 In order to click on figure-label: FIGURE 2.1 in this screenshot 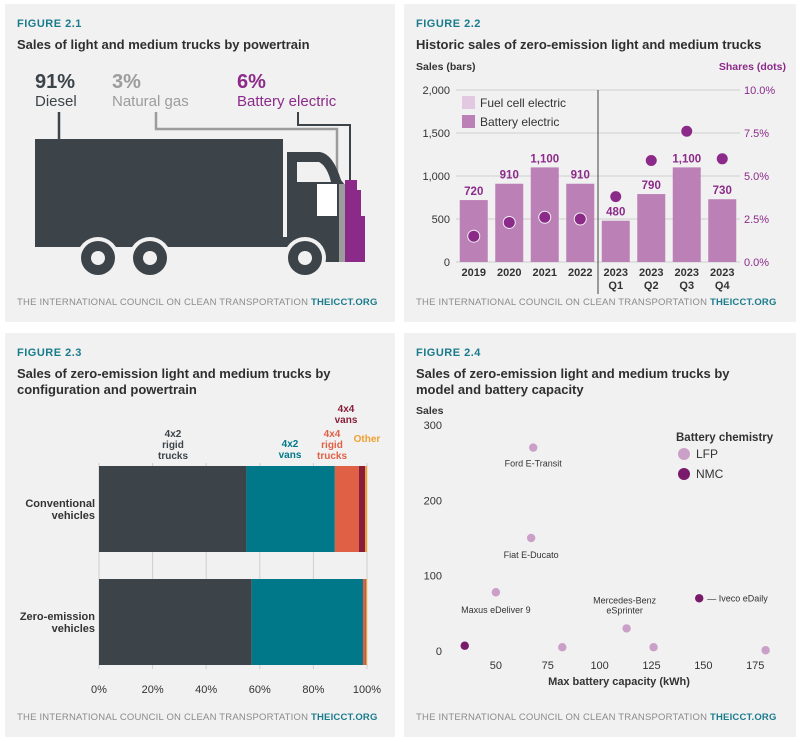, I will do `click(49, 24)`.